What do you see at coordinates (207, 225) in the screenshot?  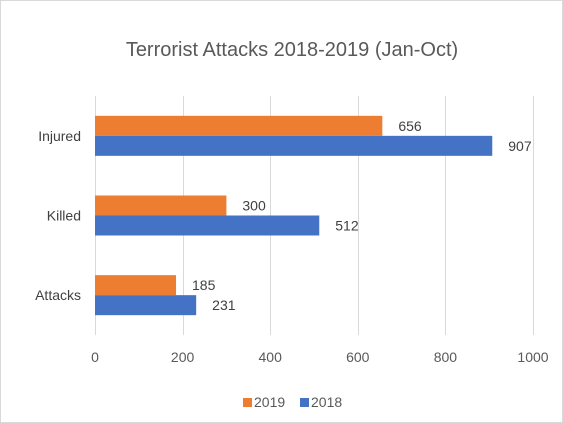 I see `bar-2018-killed` at bounding box center [207, 225].